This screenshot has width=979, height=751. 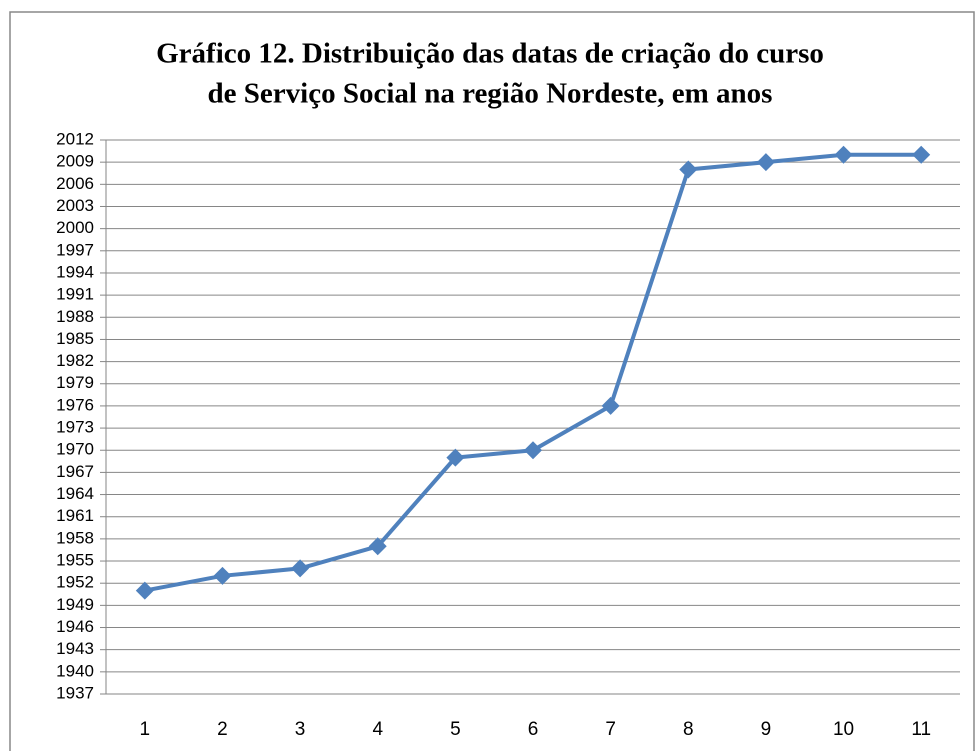 I want to click on y-tick-label: 1946, so click(x=75, y=626).